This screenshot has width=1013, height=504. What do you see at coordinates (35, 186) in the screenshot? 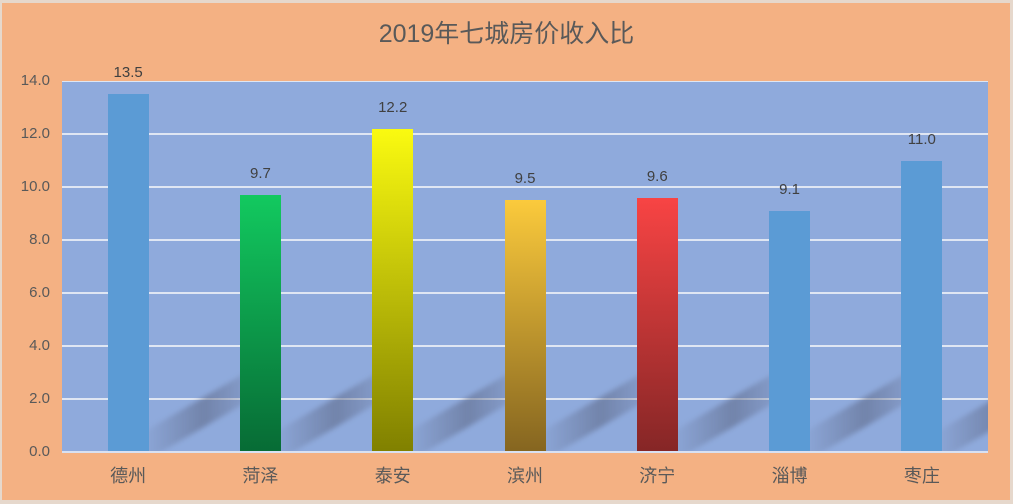
I see `y-tick-label: 10.0` at bounding box center [35, 186].